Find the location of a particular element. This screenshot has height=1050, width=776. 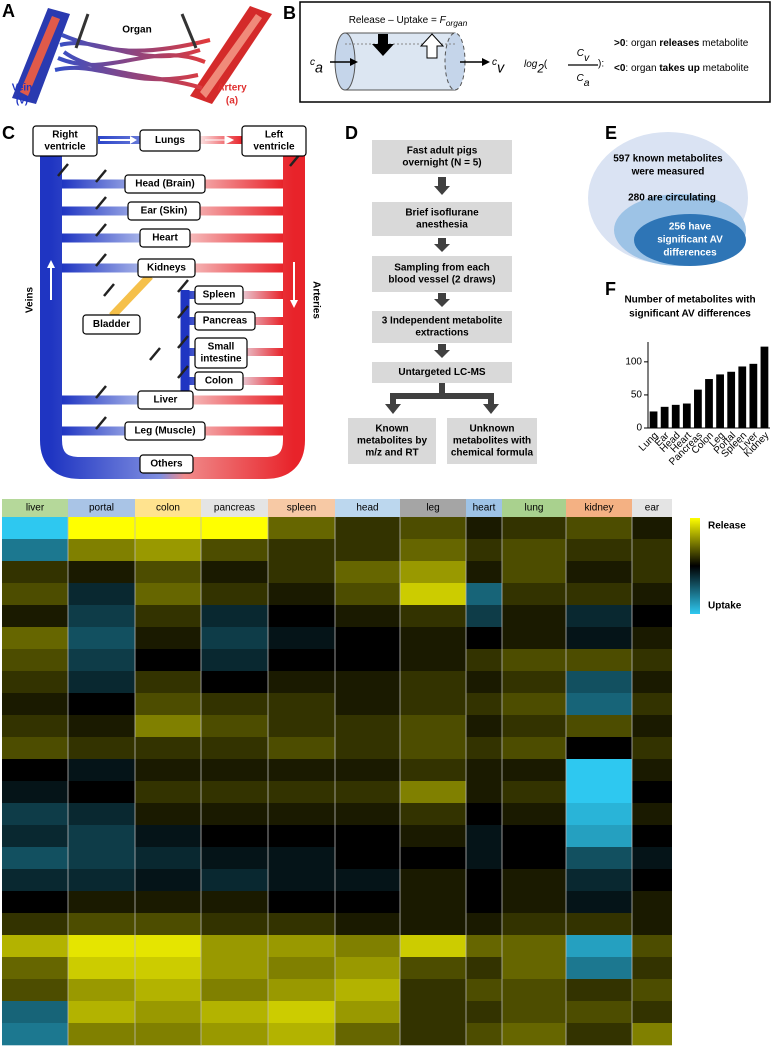

text-run: <0 is located at coordinates (620, 68).